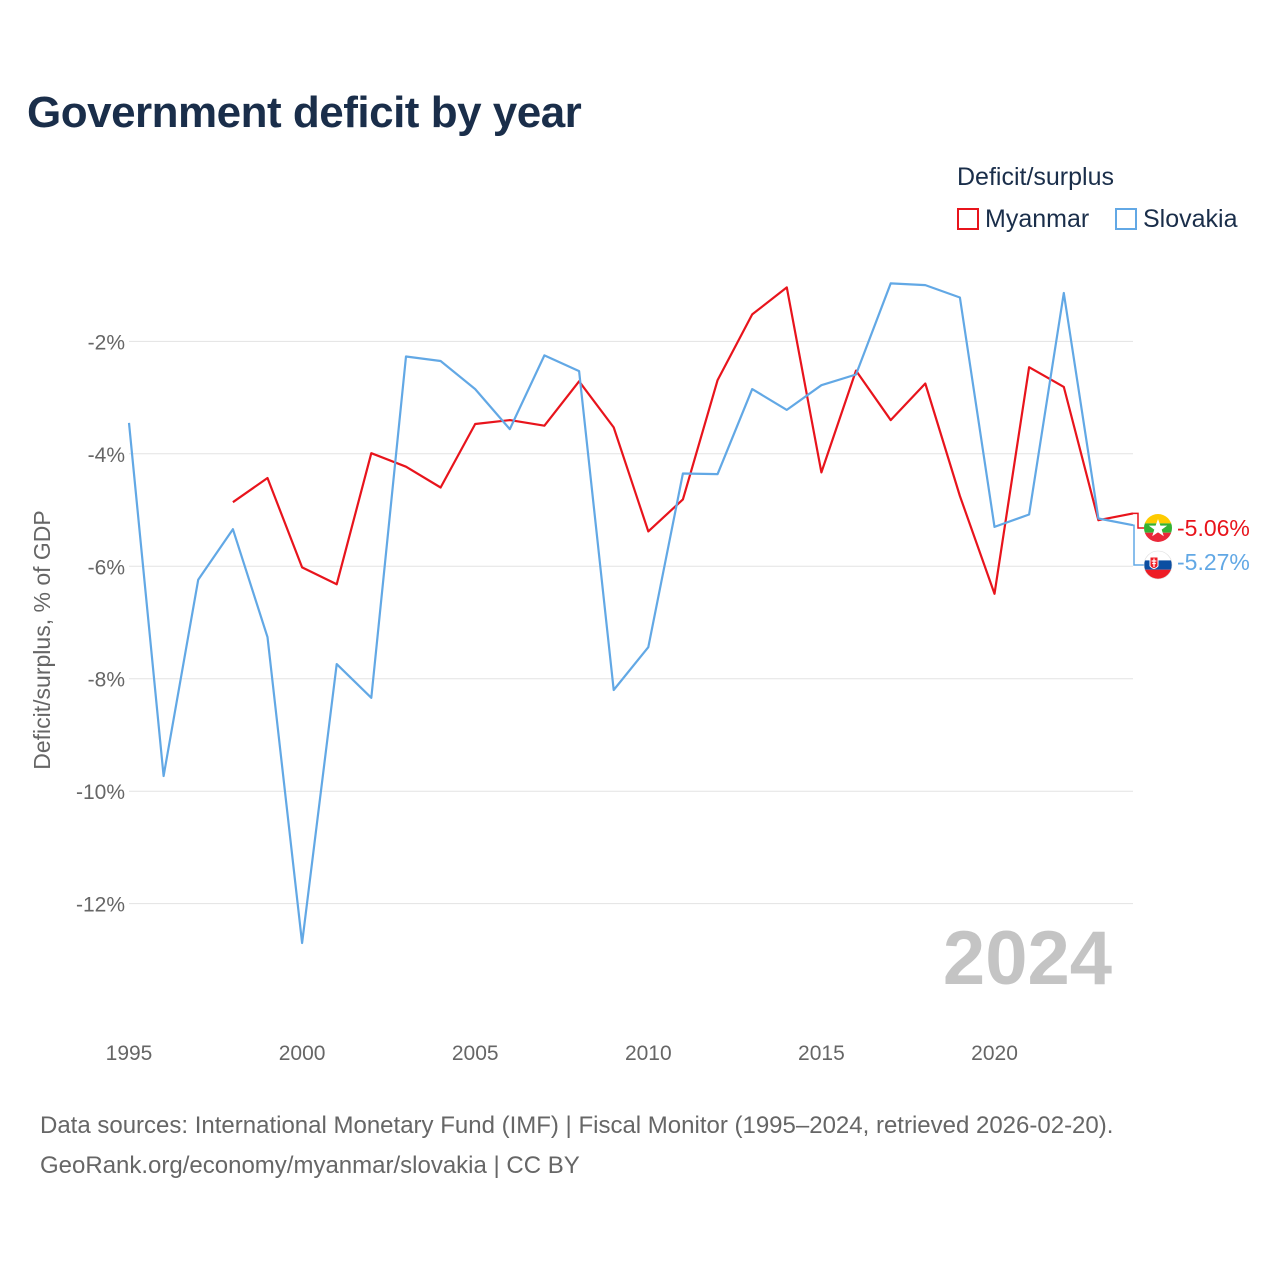 This screenshot has height=1280, width=1280. I want to click on x-tick-label: 2010, so click(648, 1053).